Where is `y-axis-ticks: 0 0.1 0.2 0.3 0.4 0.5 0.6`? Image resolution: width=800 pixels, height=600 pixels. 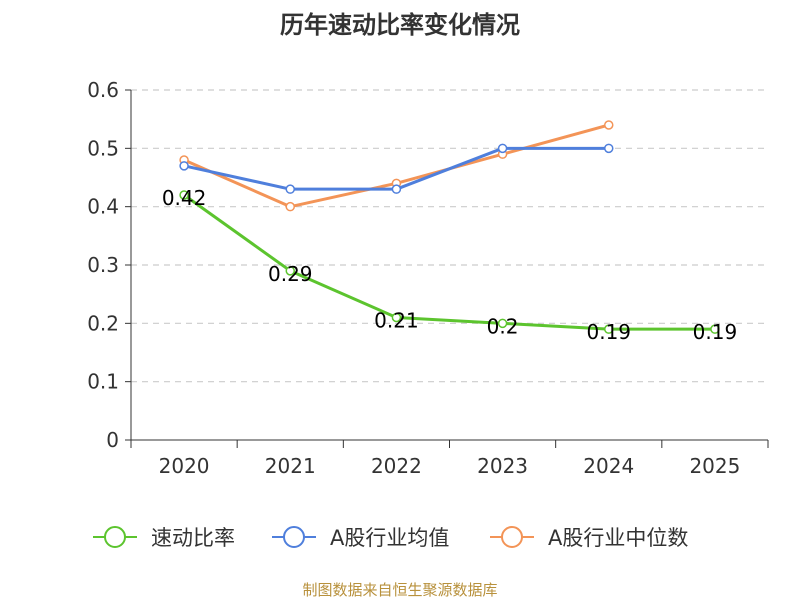 y-axis-ticks: 0 0.1 0.2 0.3 0.4 0.5 0.6 is located at coordinates (103, 265).